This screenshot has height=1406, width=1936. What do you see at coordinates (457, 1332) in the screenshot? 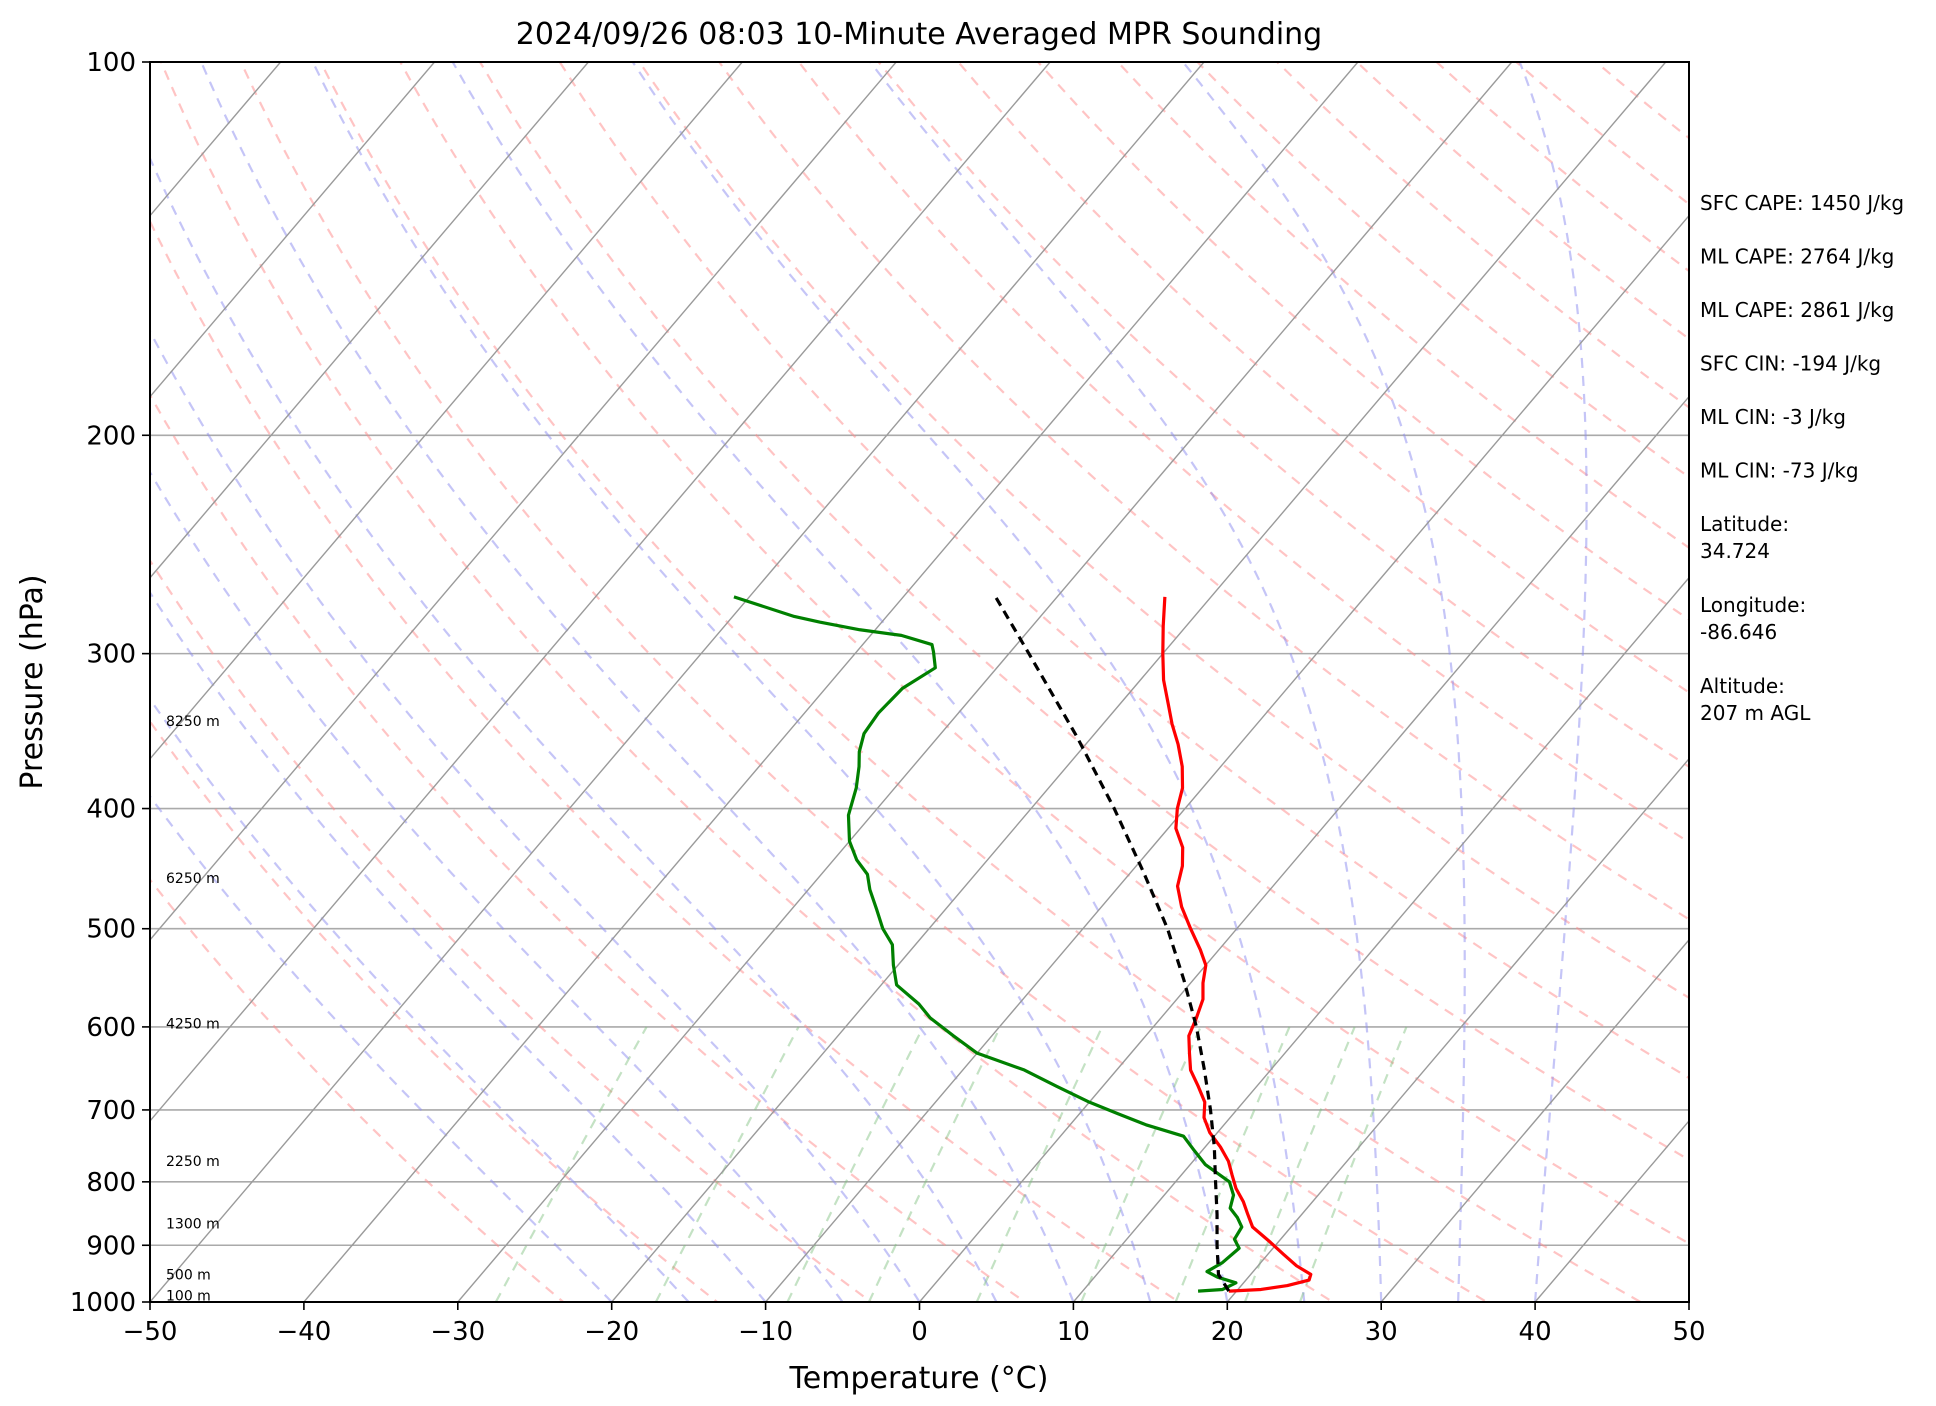
I see `x-tick-label: −30` at bounding box center [457, 1332].